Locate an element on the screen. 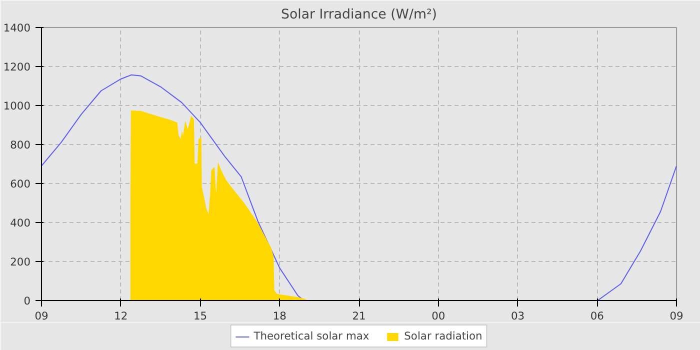 The width and height of the screenshot is (700, 350). x-tick-label: 21 is located at coordinates (359, 316).